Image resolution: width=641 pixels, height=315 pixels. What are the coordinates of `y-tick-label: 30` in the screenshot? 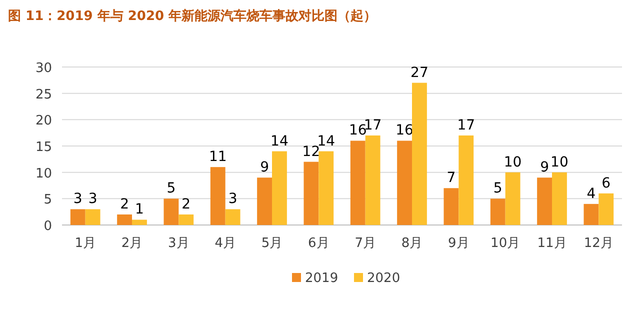 It's located at (43, 68).